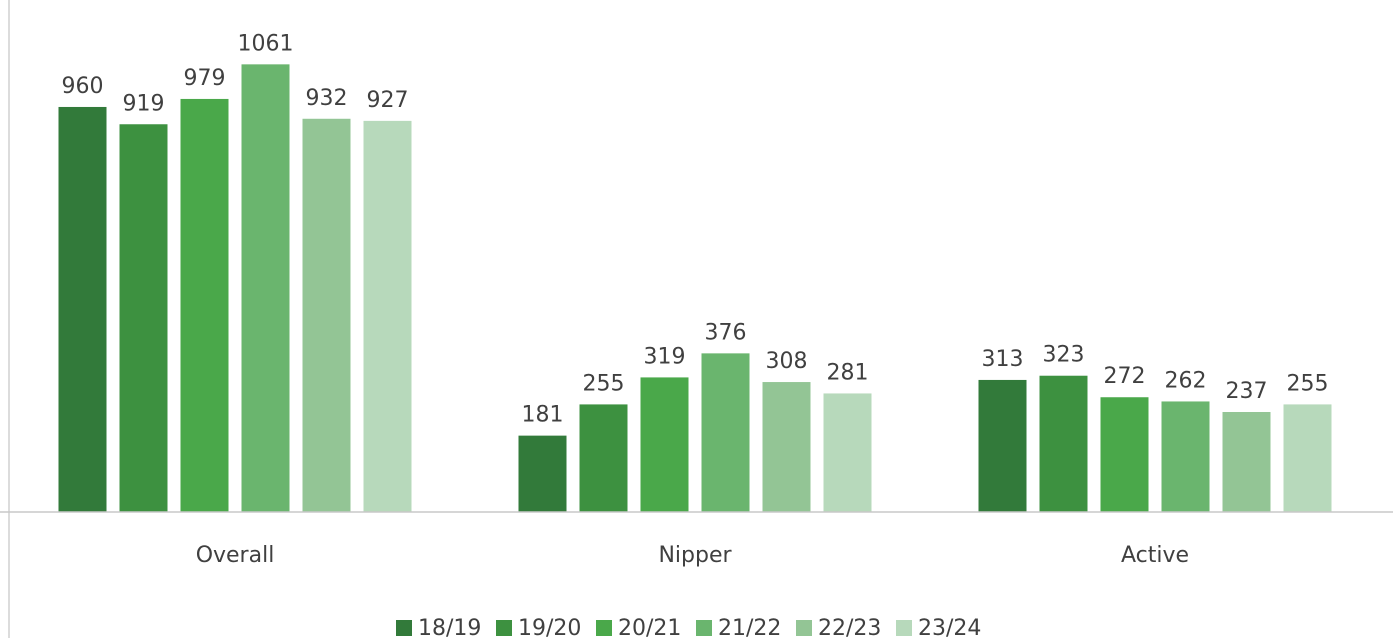  Describe the element at coordinates (848, 372) in the screenshot. I see `value-label: 281` at that location.